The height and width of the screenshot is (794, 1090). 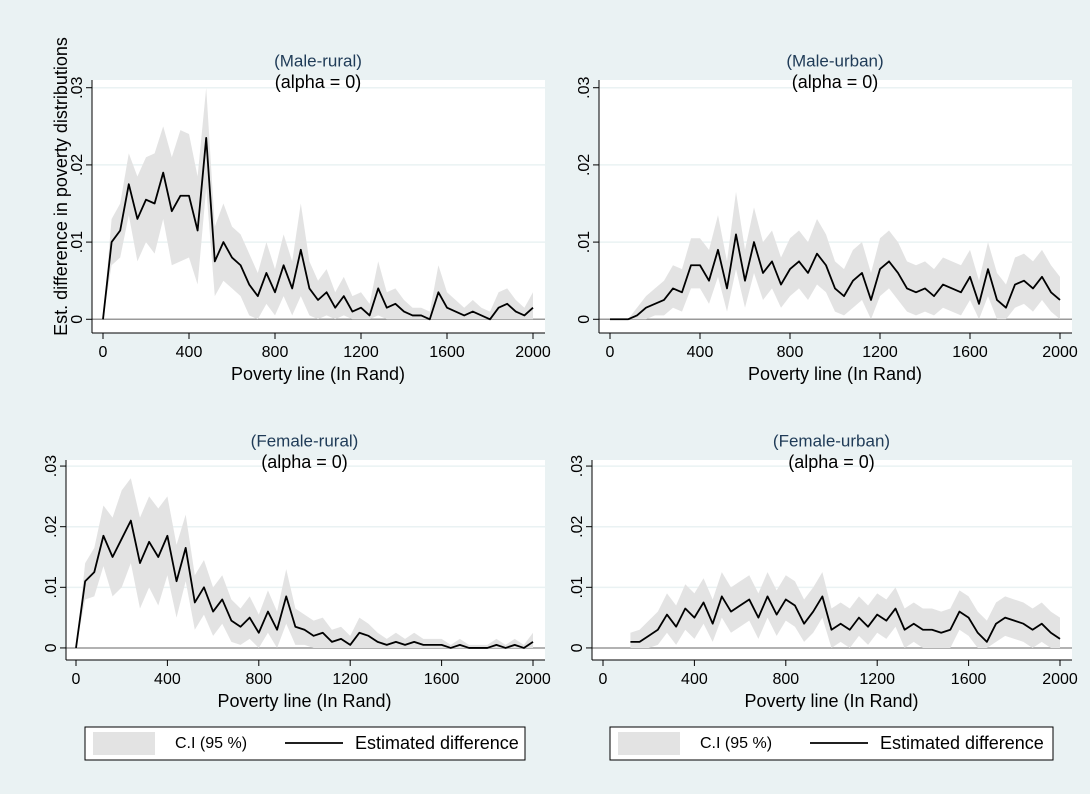 I want to click on chart-title: (Male-urban), so click(x=834, y=60).